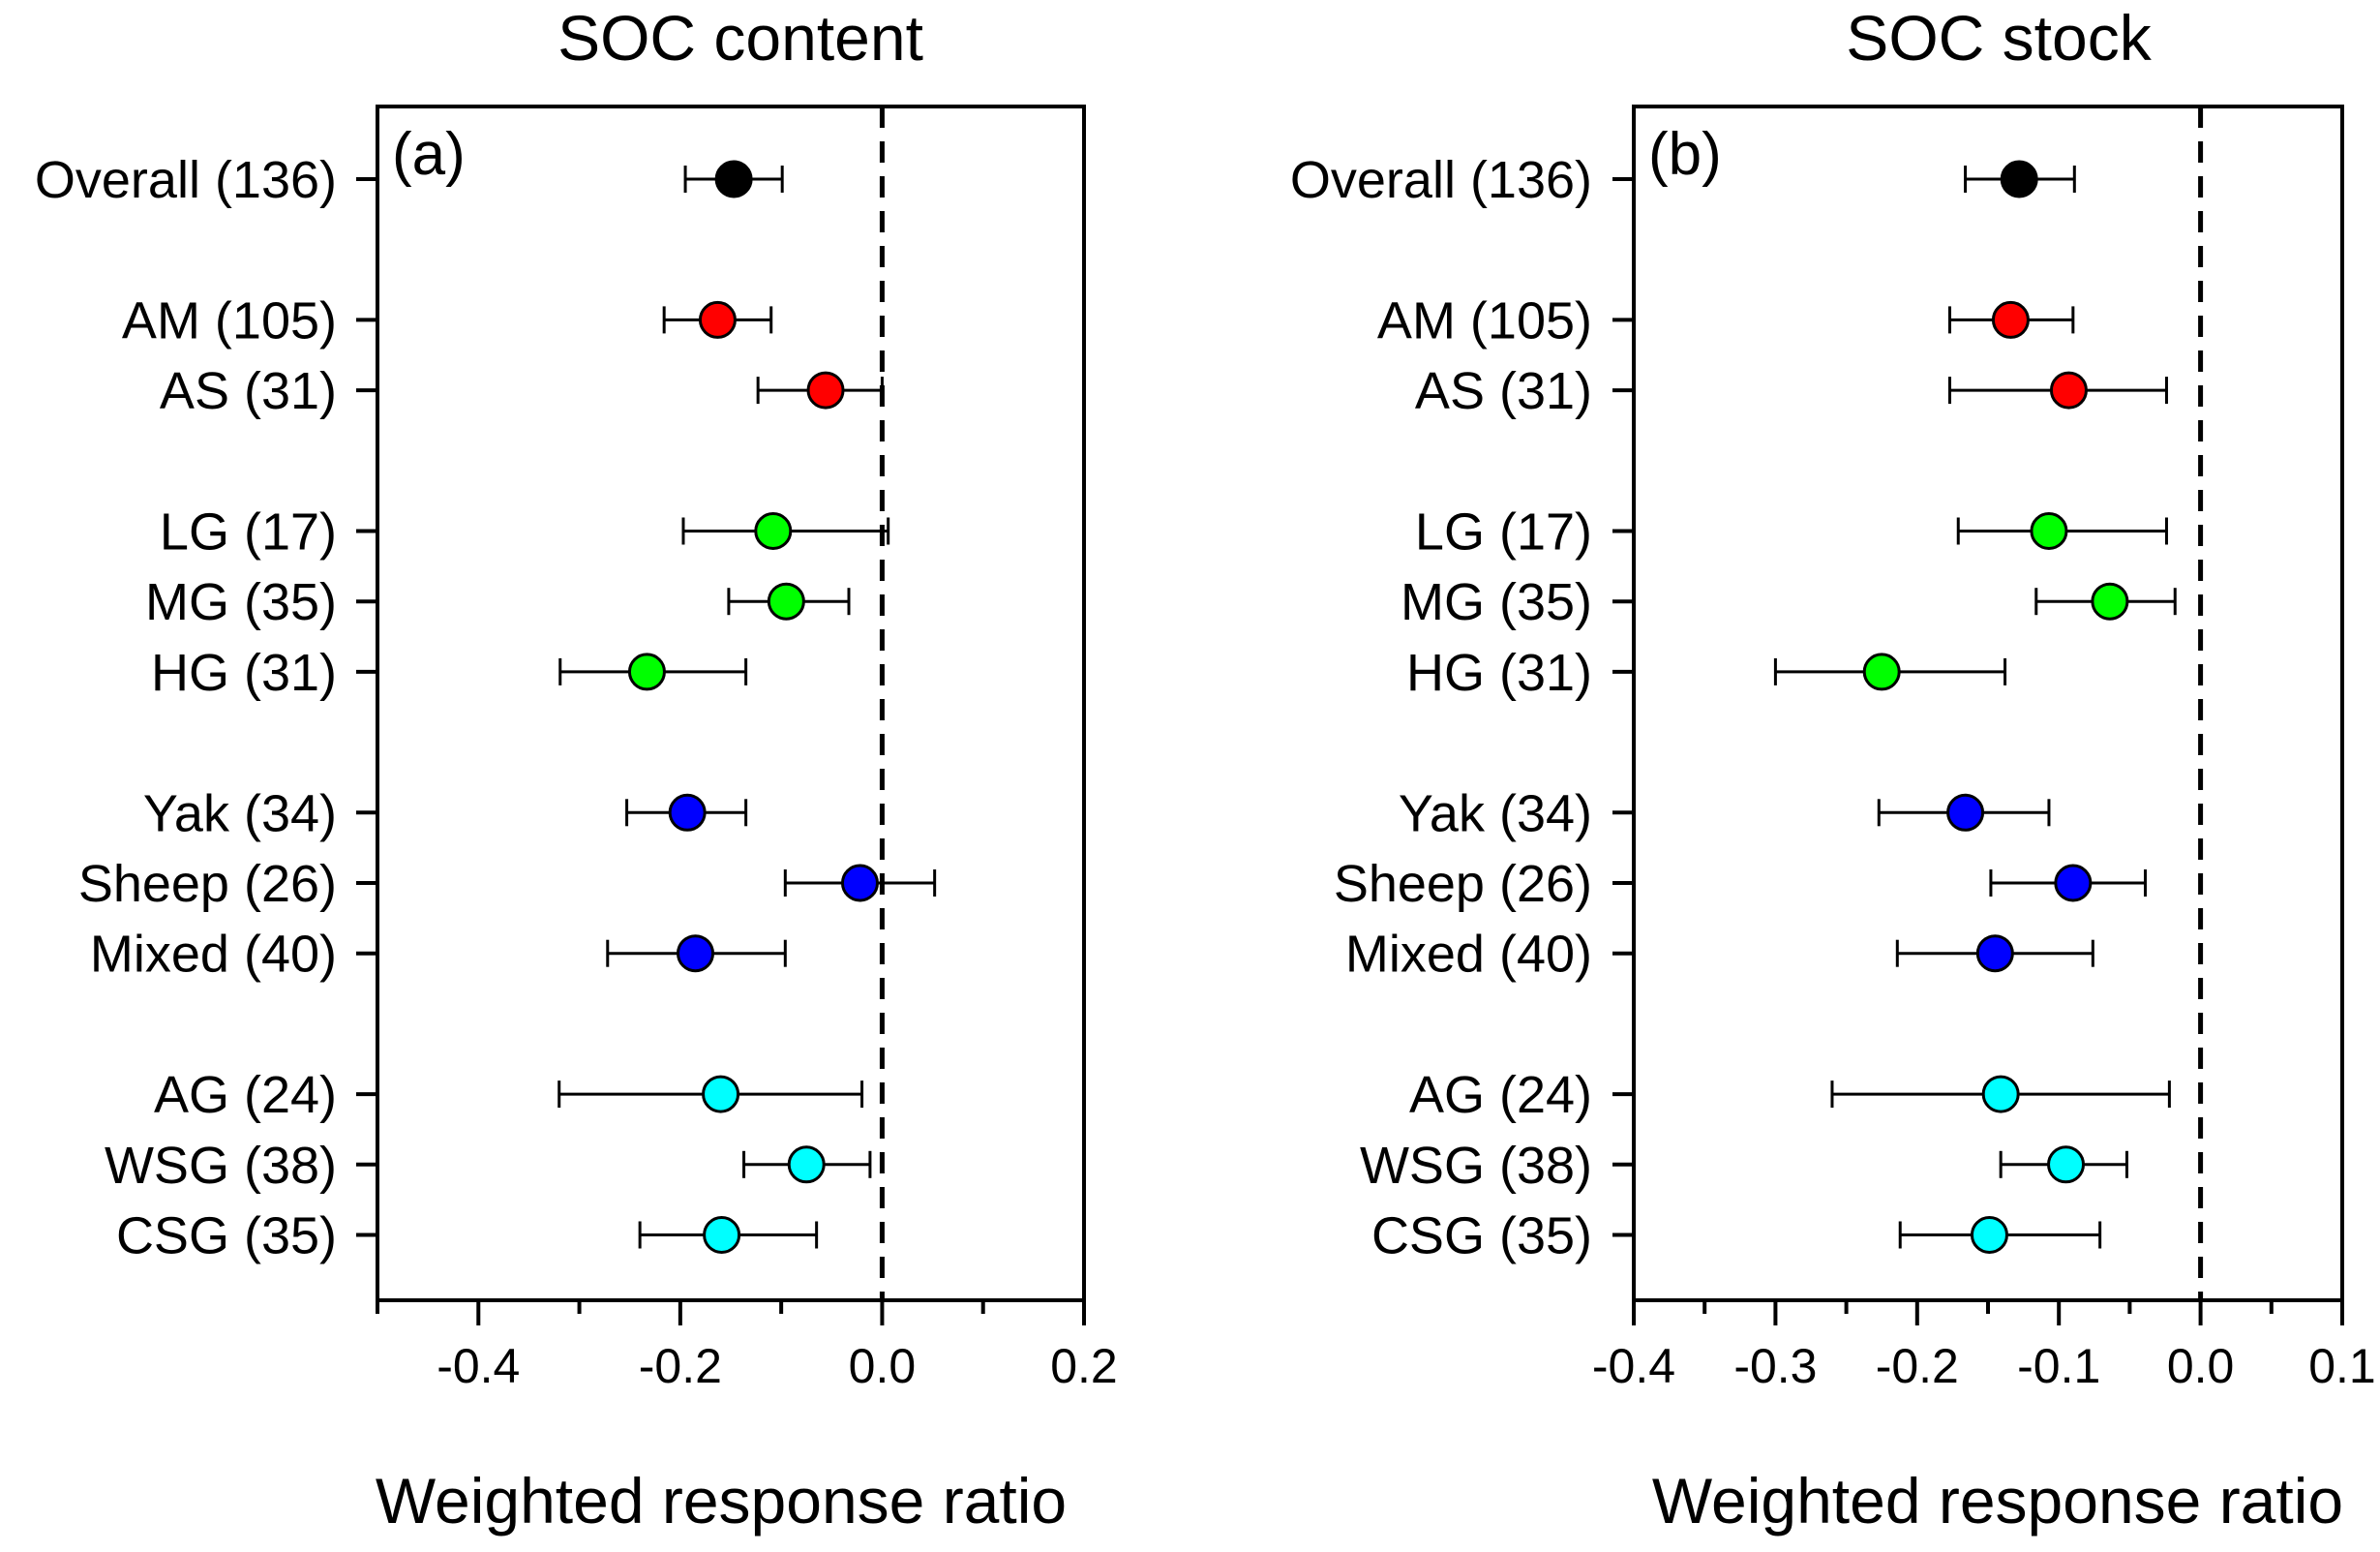  Describe the element at coordinates (1999, 38) in the screenshot. I see `panel-title: SOC stock` at that location.